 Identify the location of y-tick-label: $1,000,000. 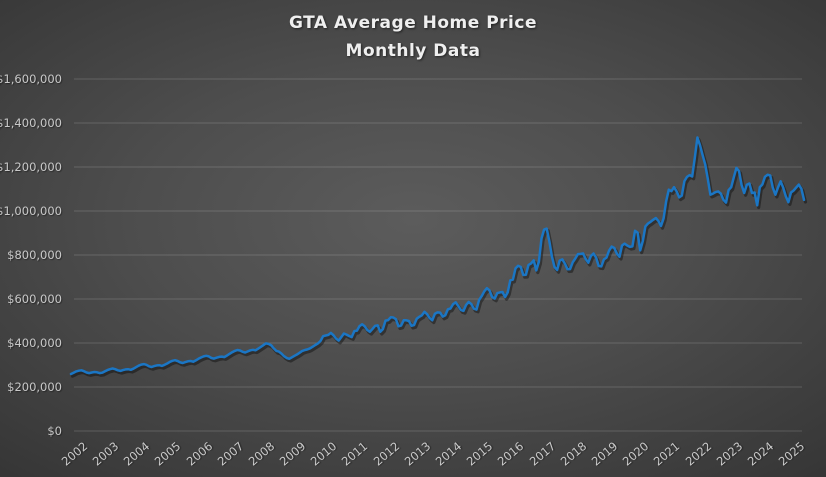
(31, 211).